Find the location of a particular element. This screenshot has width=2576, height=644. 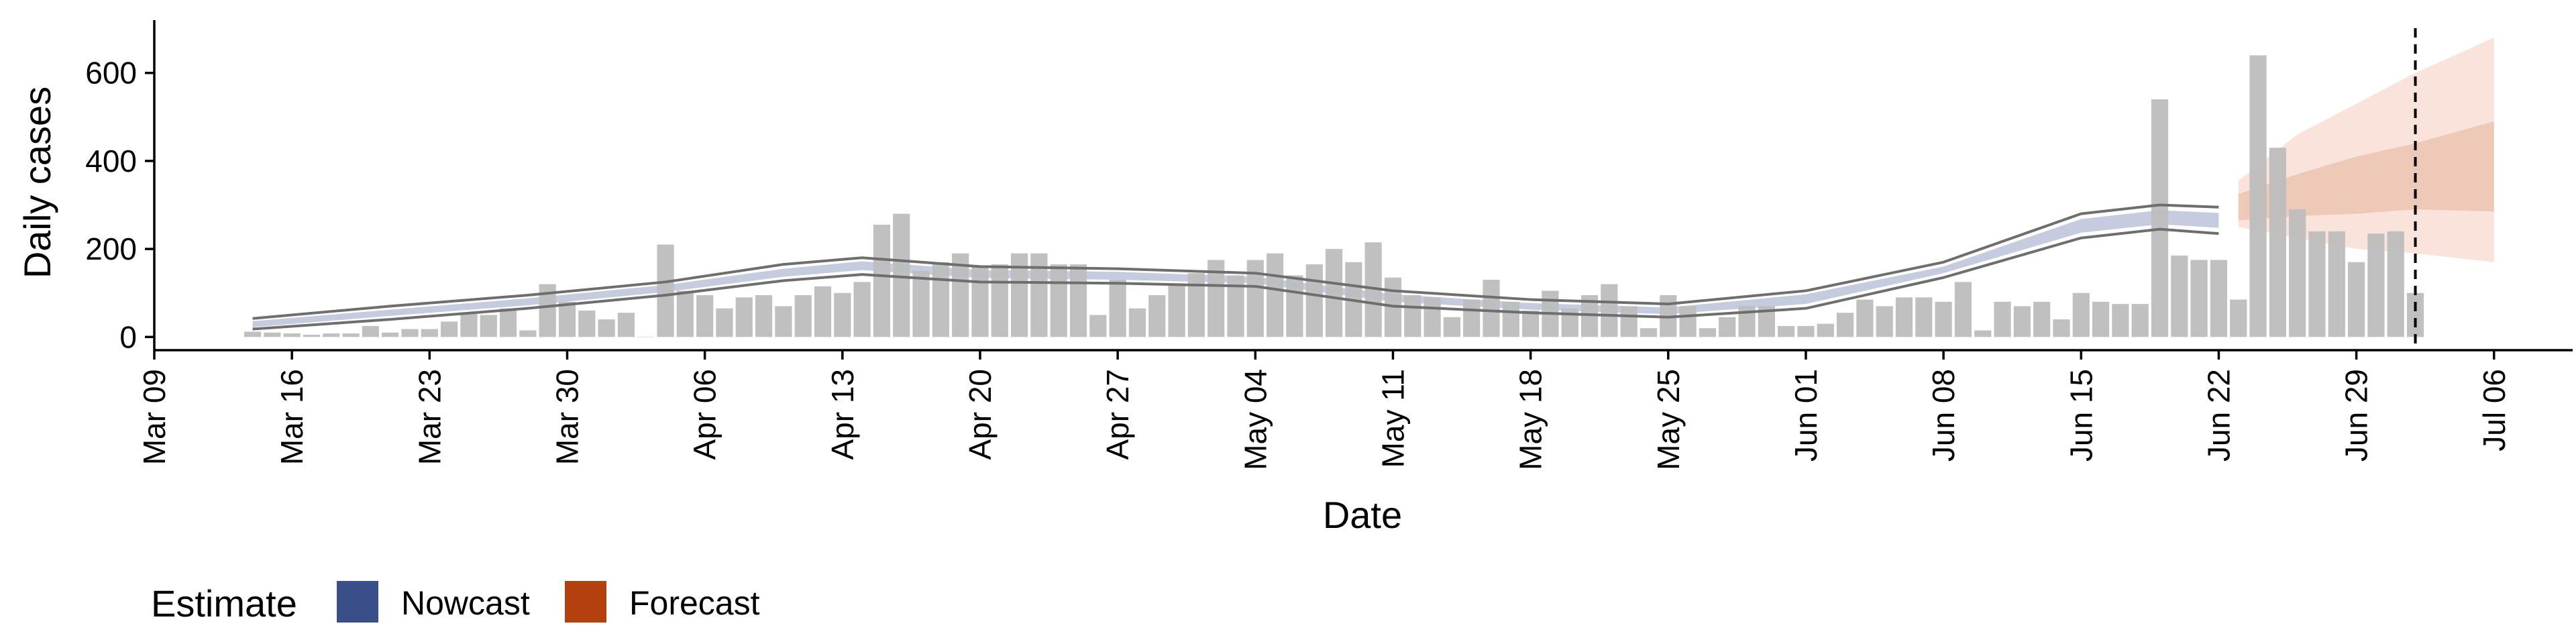

x-tick-label: Jun 22 is located at coordinates (2218, 415).